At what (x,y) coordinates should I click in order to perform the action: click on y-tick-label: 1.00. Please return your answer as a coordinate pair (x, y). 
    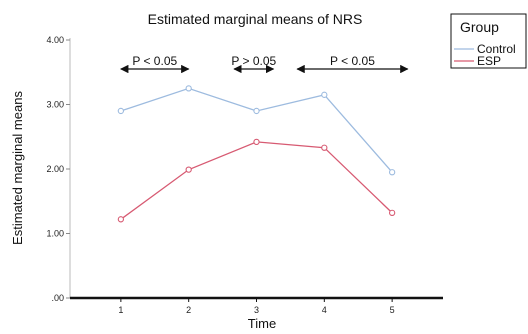
    Looking at the image, I should click on (55, 234).